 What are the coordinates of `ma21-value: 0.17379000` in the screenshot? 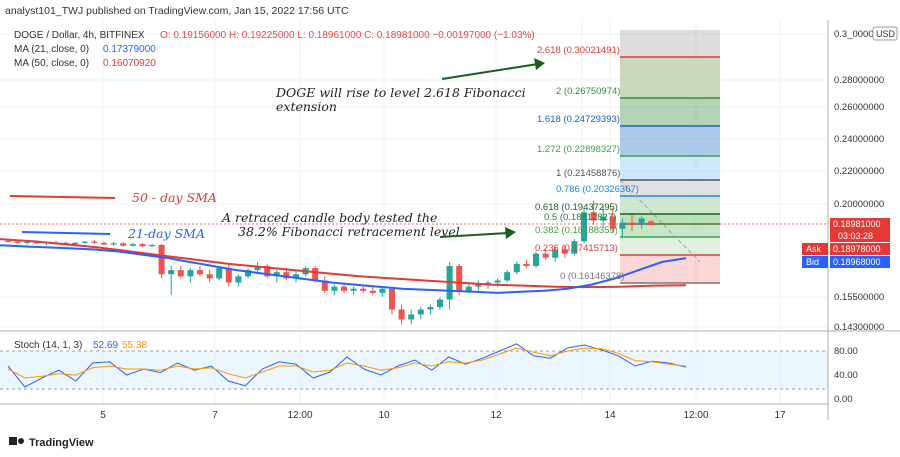 It's located at (129, 49).